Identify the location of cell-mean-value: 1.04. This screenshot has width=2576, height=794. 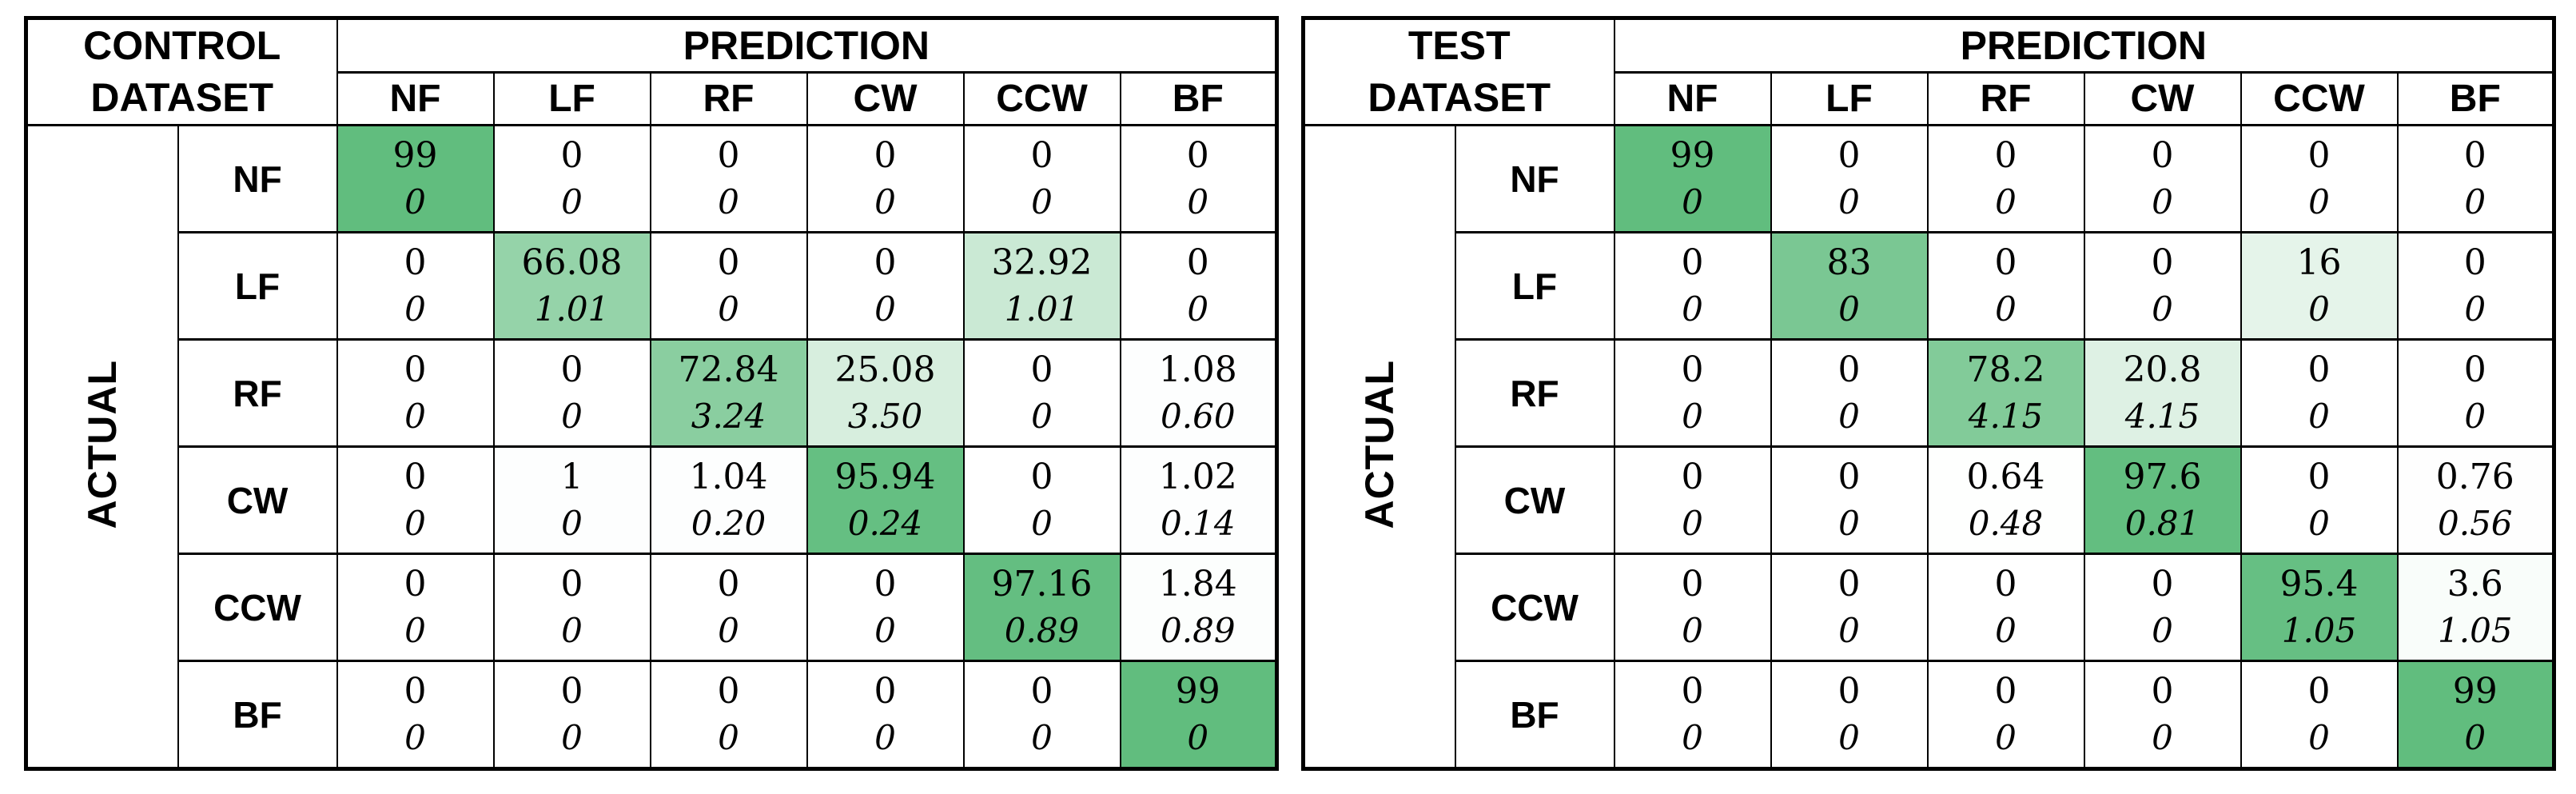
(728, 477).